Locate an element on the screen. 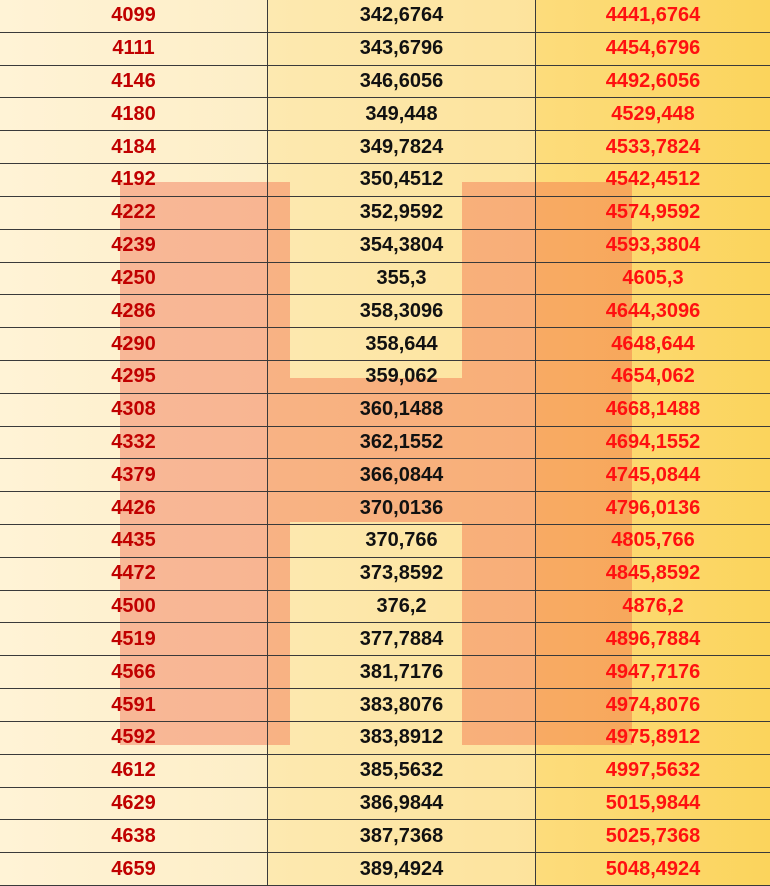 Image resolution: width=770 pixels, height=886 pixels. table-cell: 4974,8076 is located at coordinates (653, 705).